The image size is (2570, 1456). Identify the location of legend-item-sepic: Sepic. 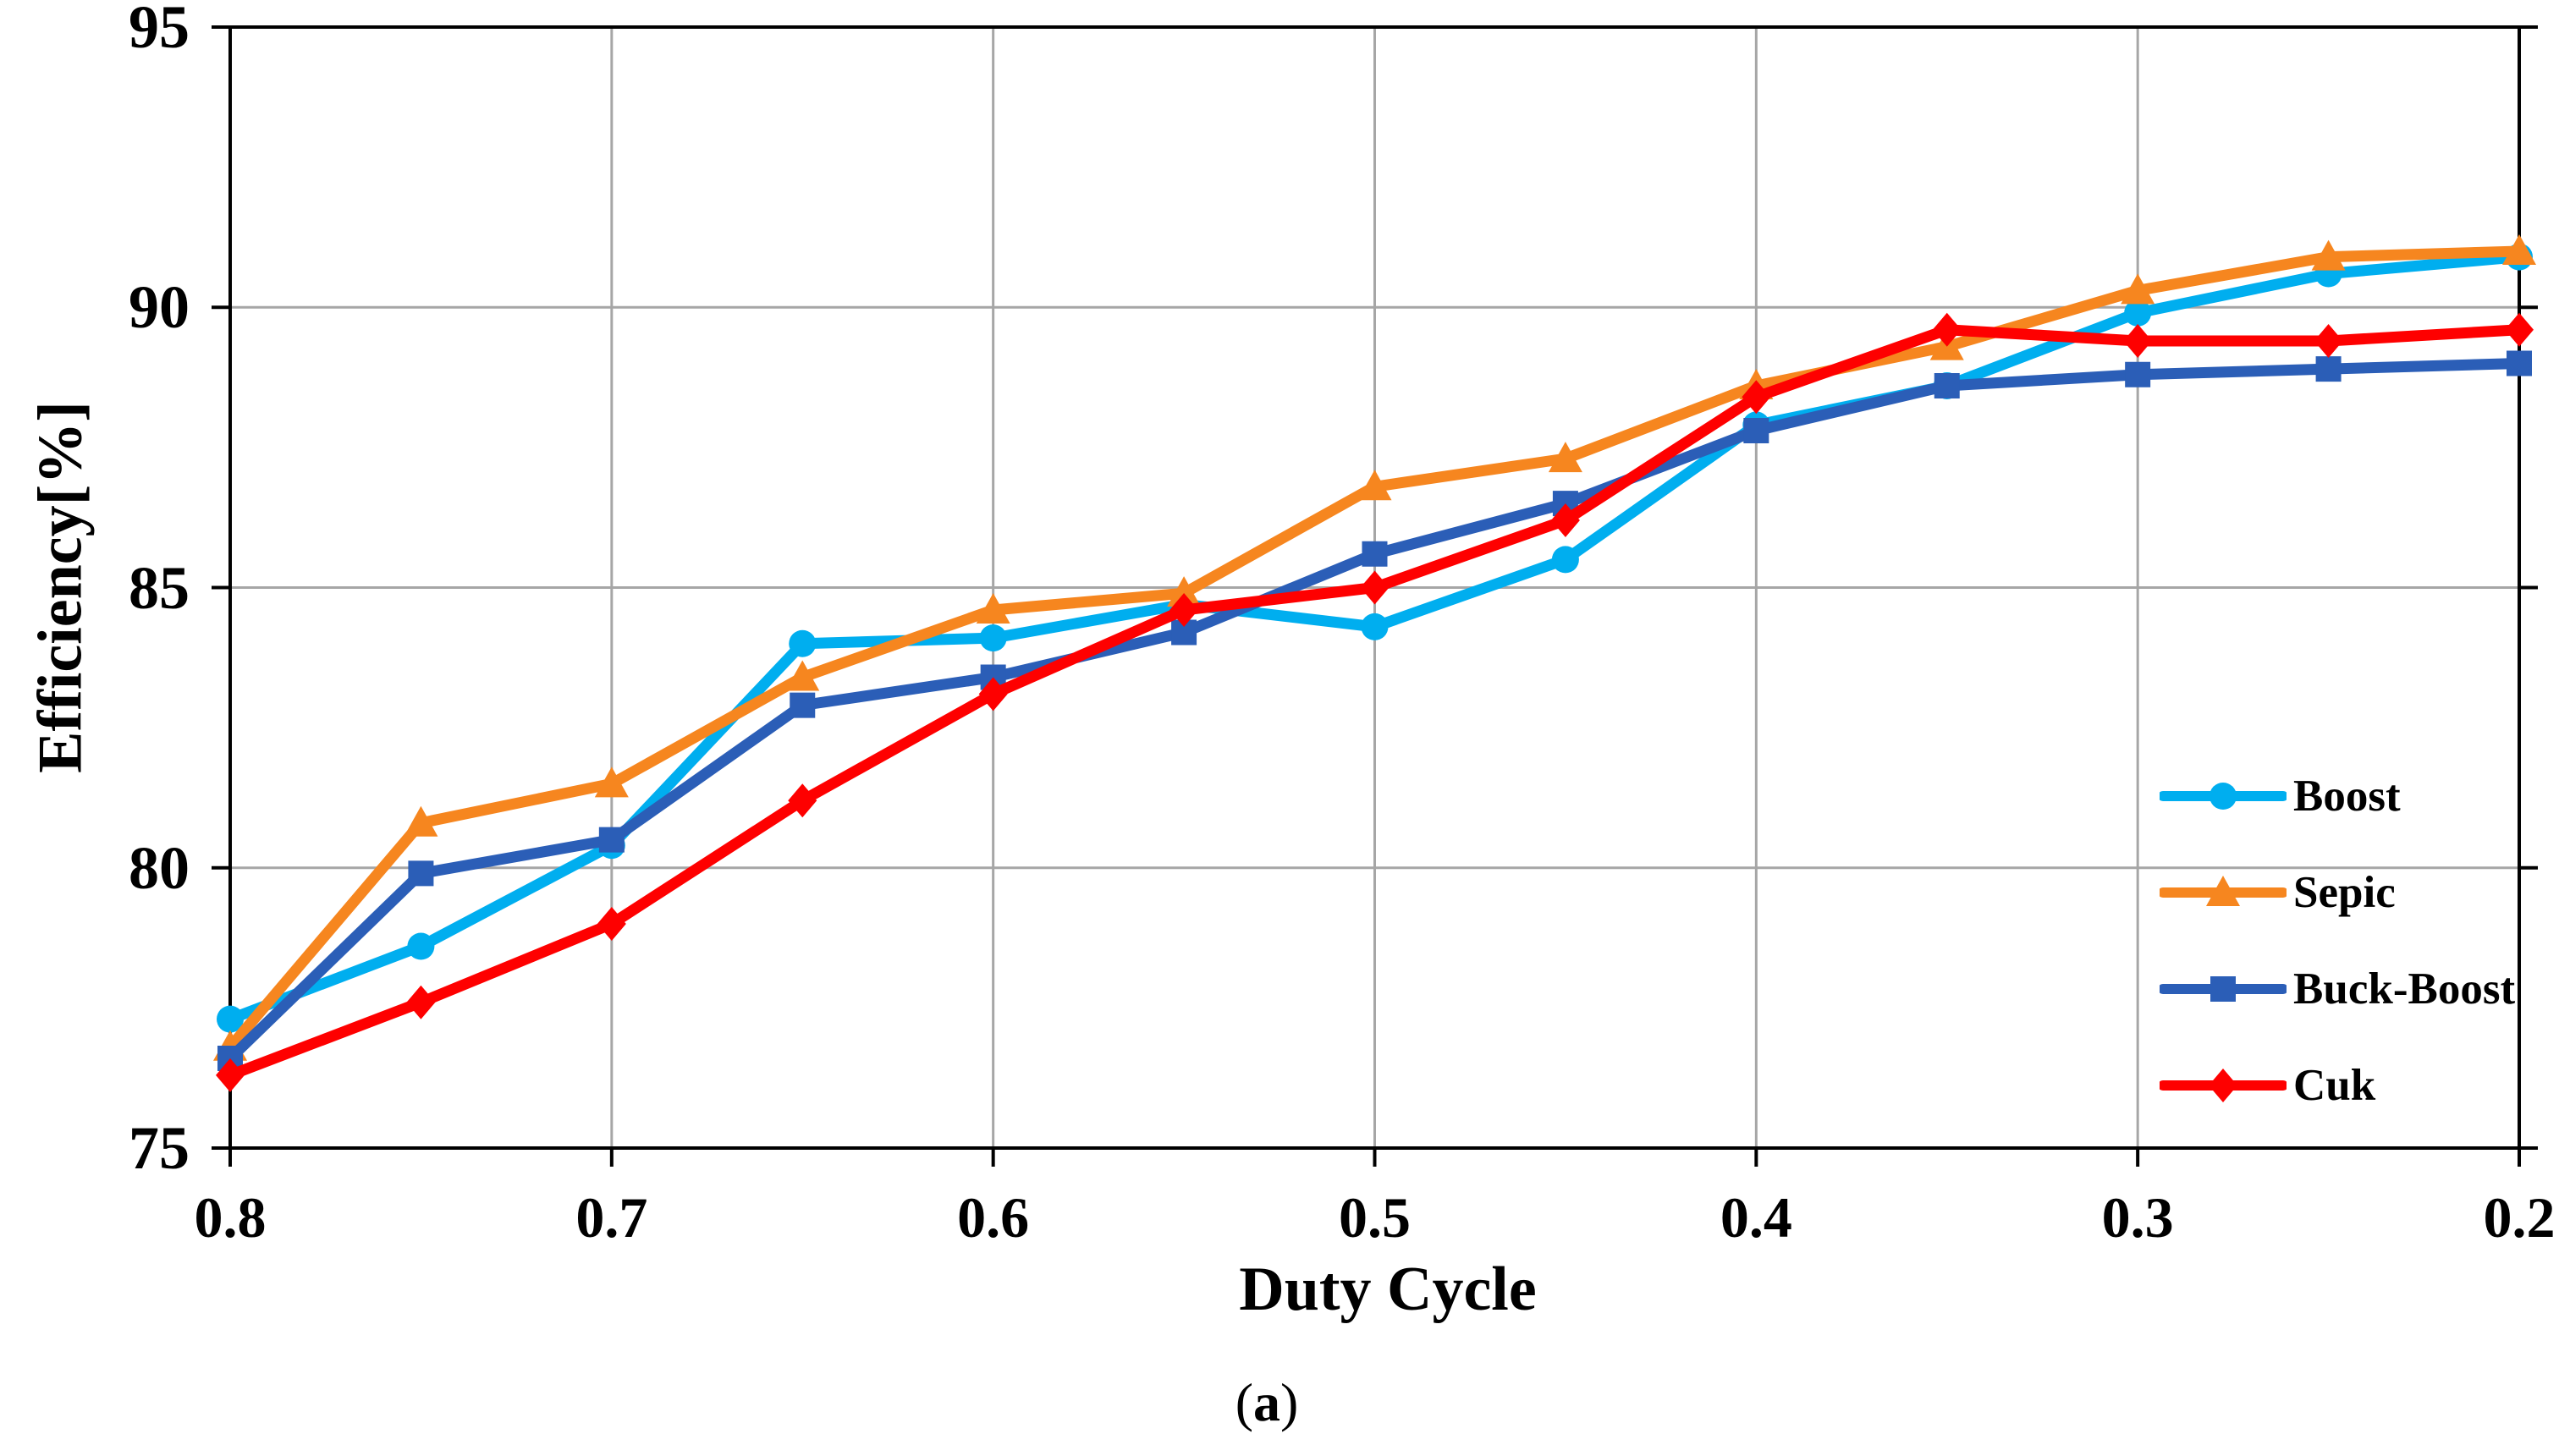
(2337, 892).